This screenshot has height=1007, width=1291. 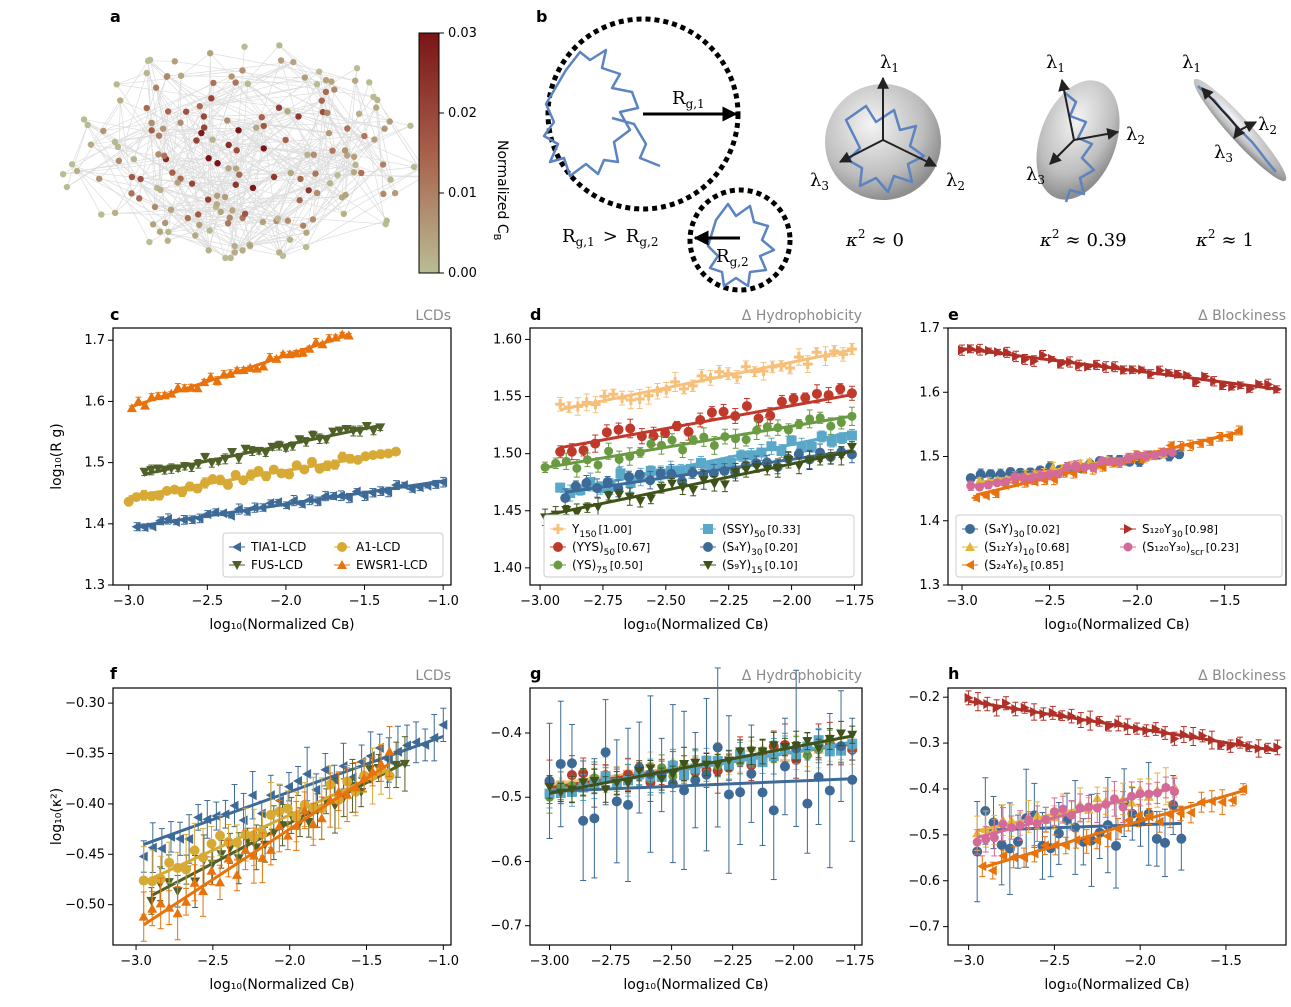 What do you see at coordinates (1055, 961) in the screenshot?
I see `x-tick-label: −2.5` at bounding box center [1055, 961].